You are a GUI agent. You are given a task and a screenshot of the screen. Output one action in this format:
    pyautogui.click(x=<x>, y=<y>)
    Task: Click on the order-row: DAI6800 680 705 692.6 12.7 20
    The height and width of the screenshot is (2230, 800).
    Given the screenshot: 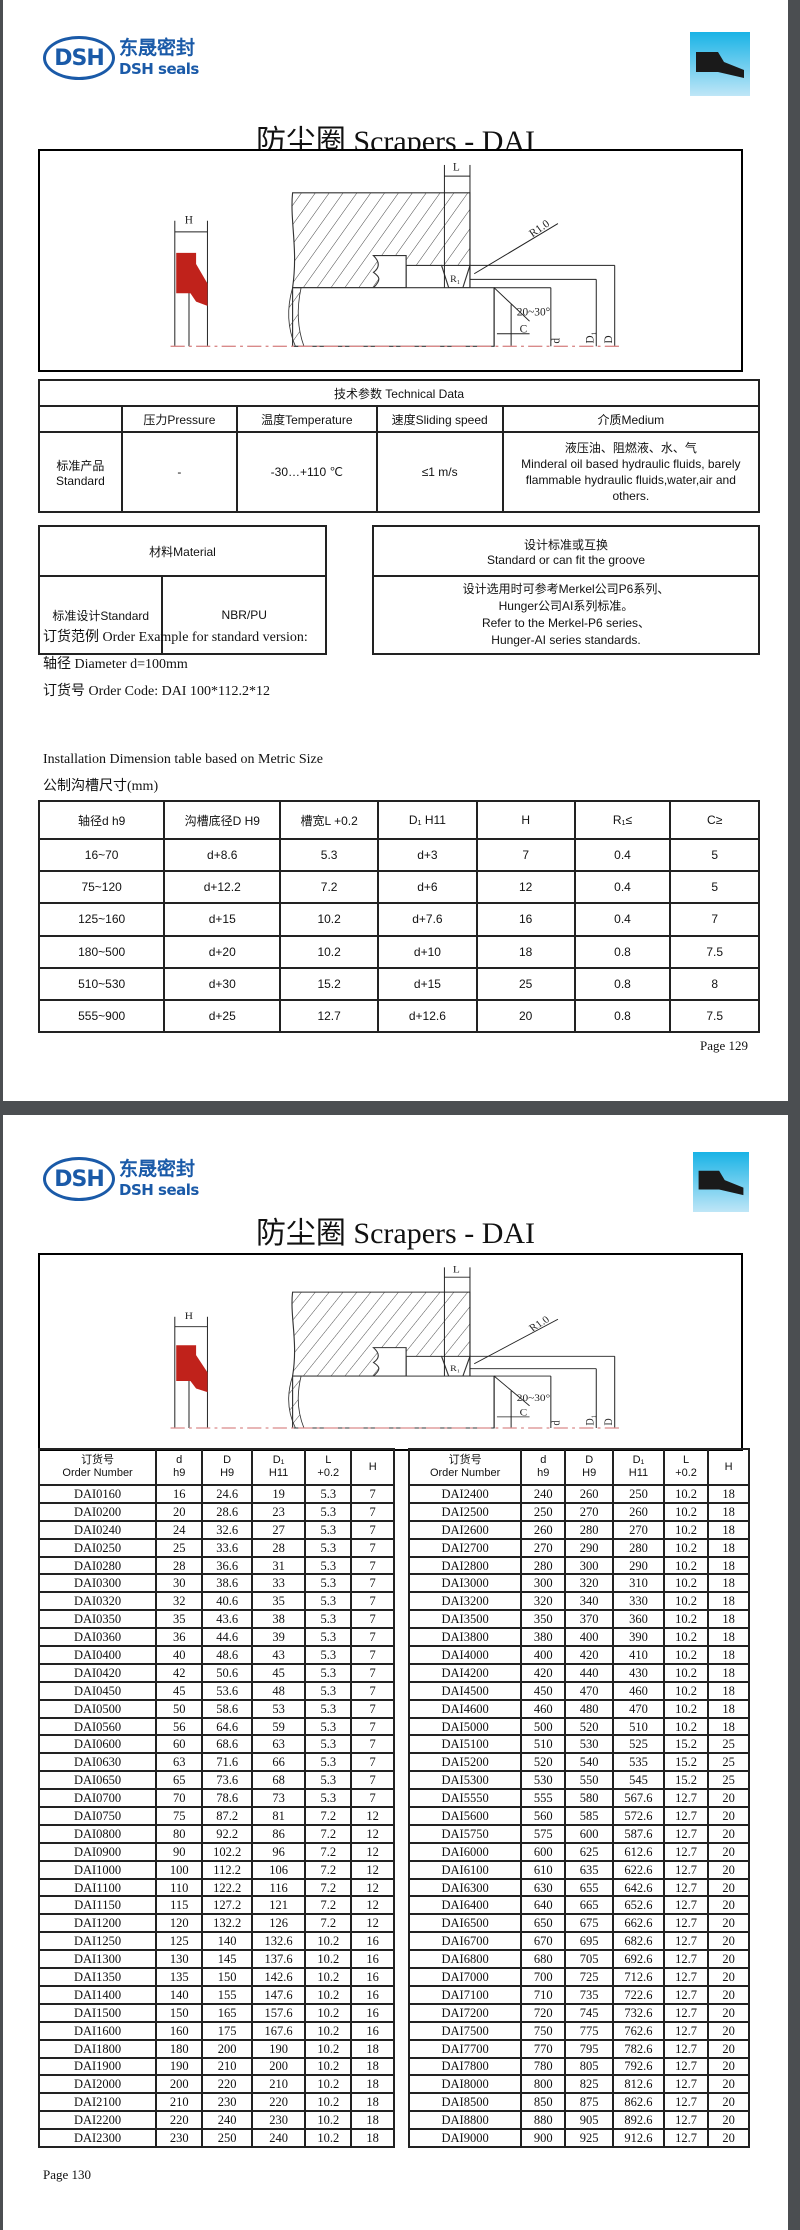 What is the action you would take?
    pyautogui.click(x=578, y=1959)
    